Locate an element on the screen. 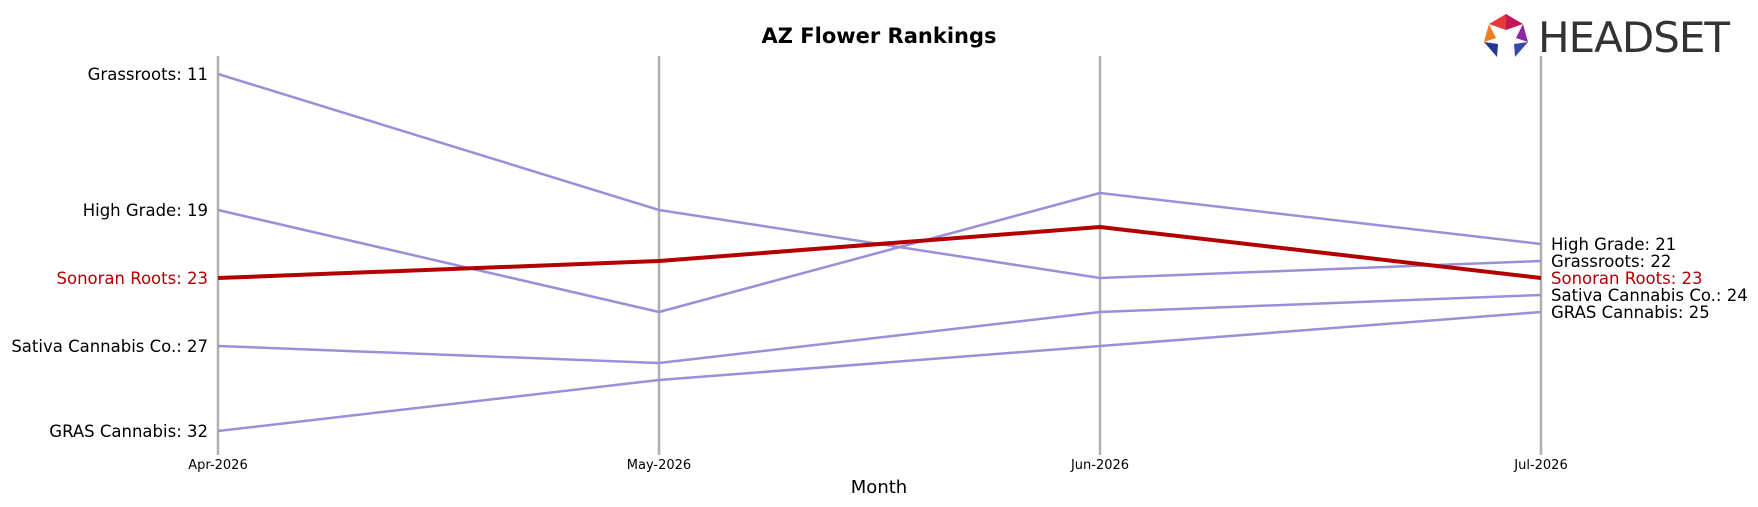 The height and width of the screenshot is (507, 1758). headset-logo-icon is located at coordinates (1506, 35).